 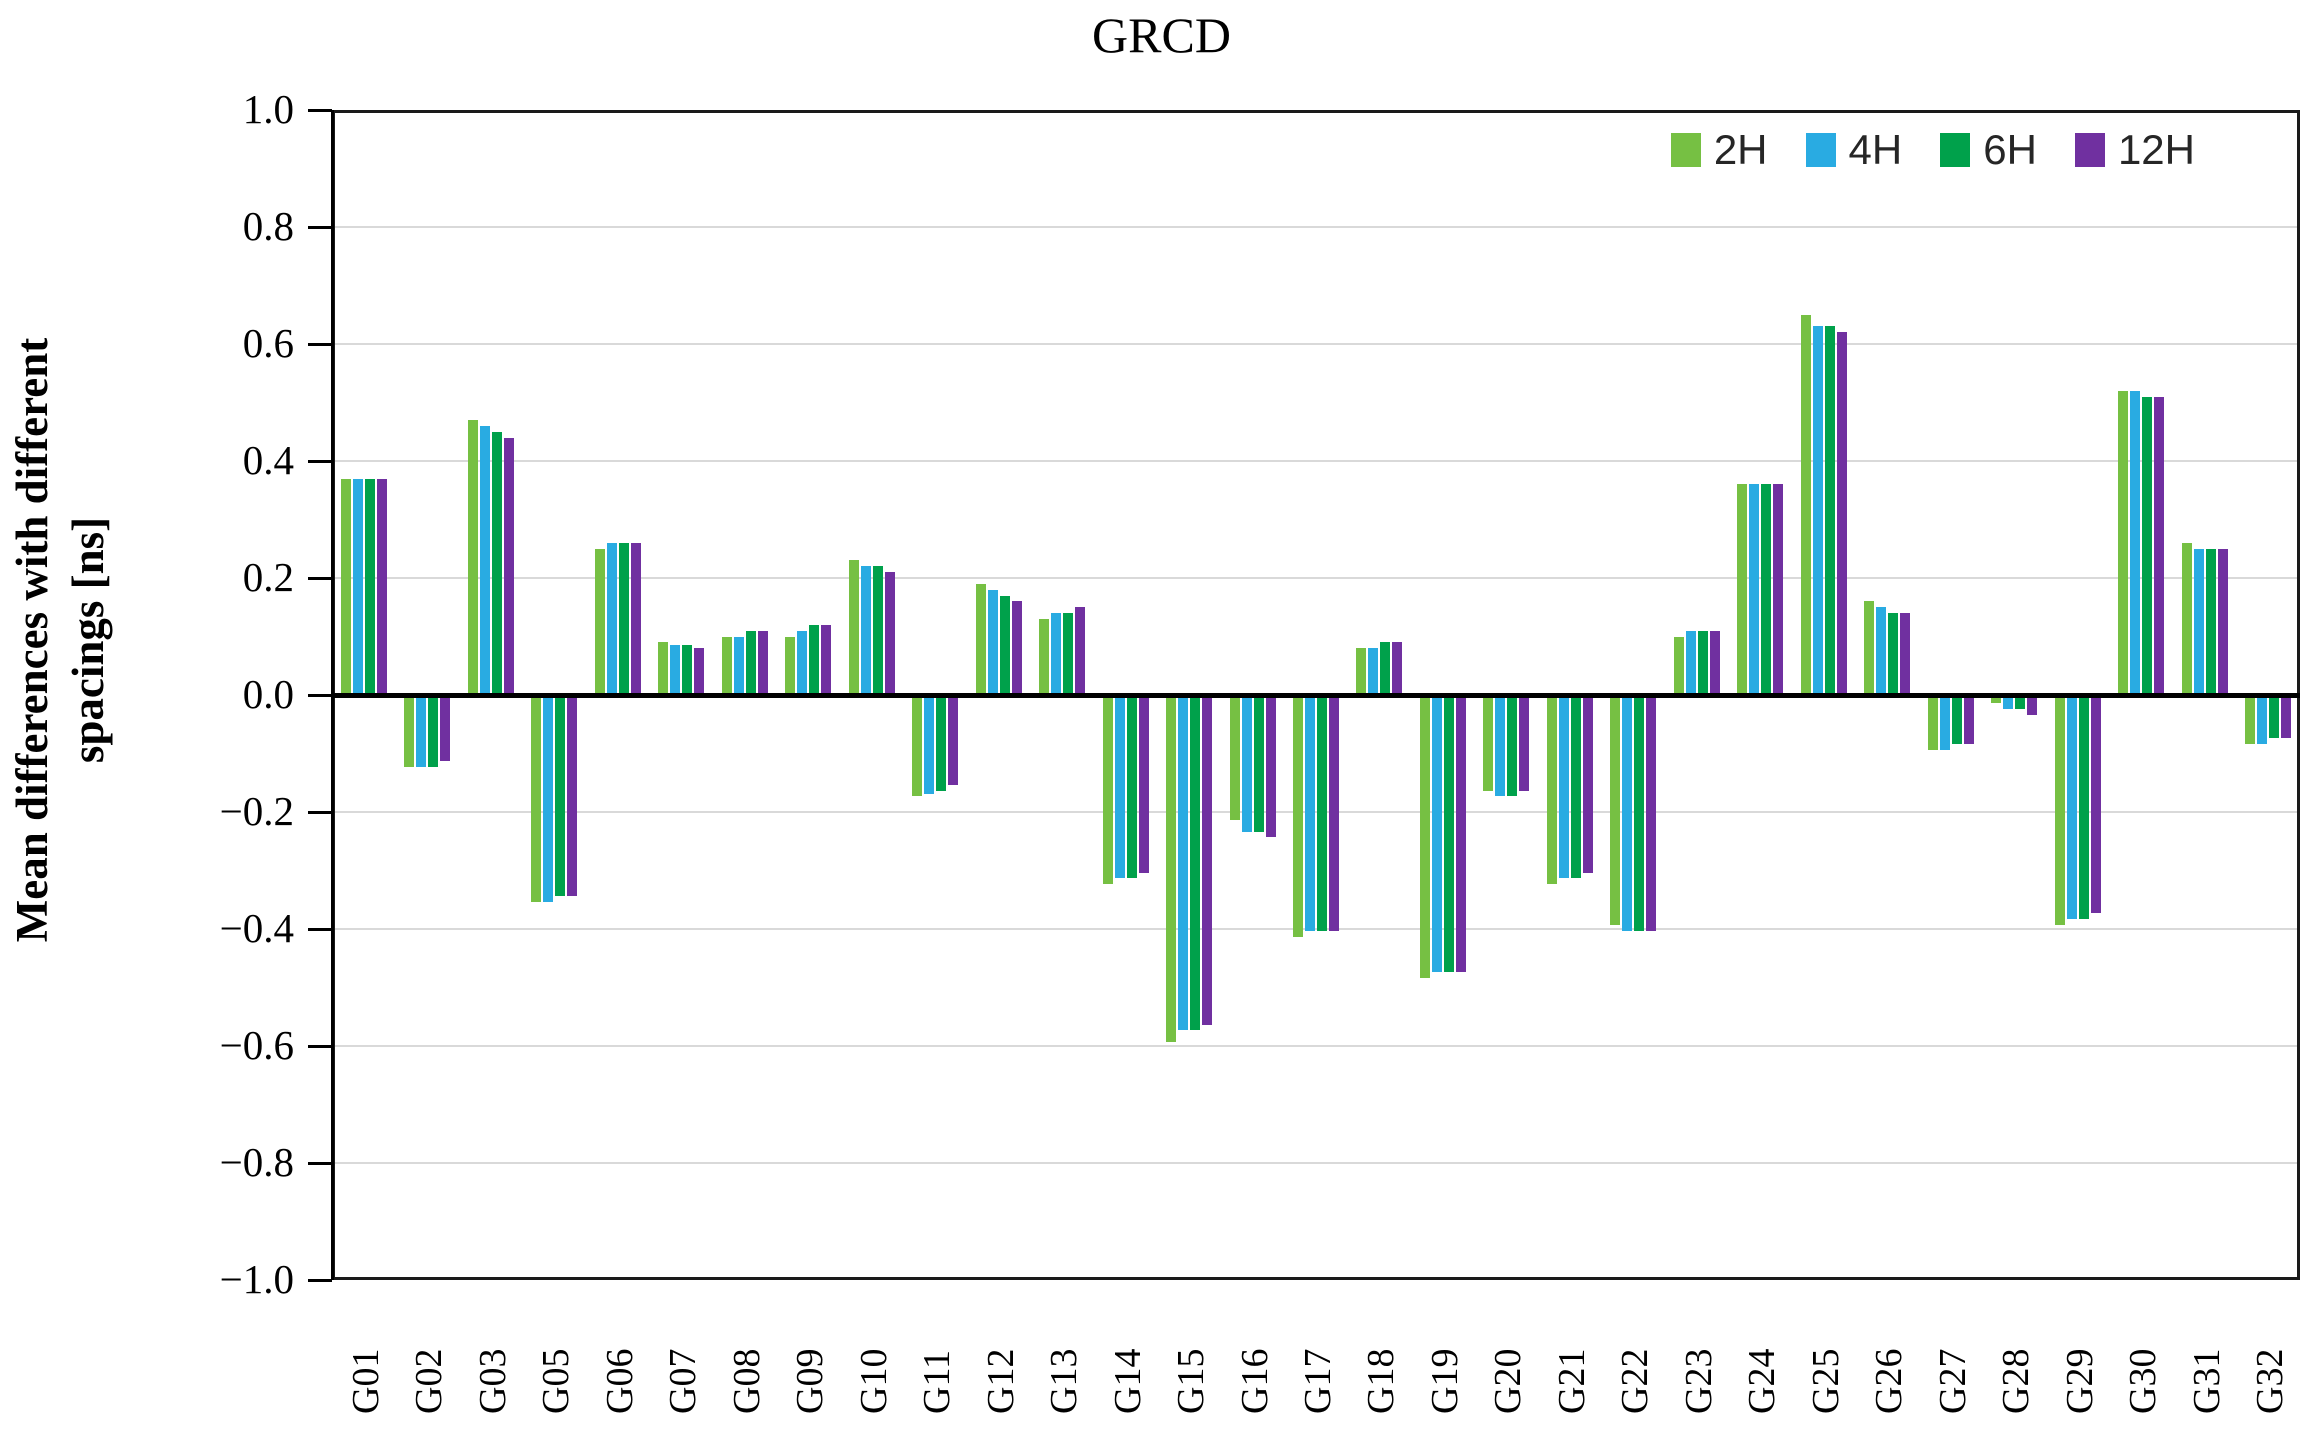 What do you see at coordinates (699, 671) in the screenshot?
I see `bar-g07-12h` at bounding box center [699, 671].